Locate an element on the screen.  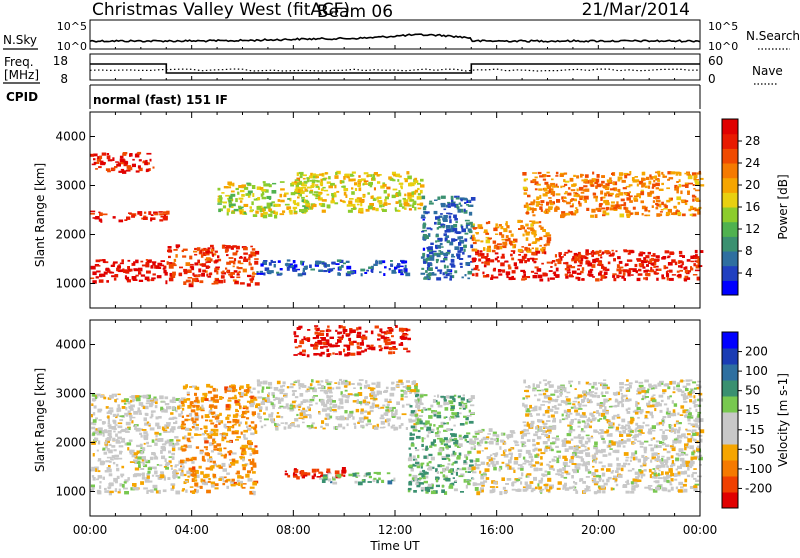
power-colorbar is located at coordinates (730, 207).